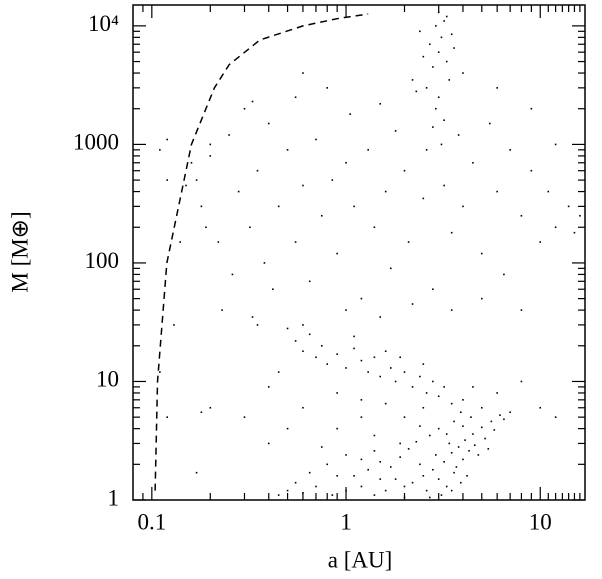 Image resolution: width=602 pixels, height=579 pixels. Describe the element at coordinates (102, 260) in the screenshot. I see `y-tick-label: 100` at that location.